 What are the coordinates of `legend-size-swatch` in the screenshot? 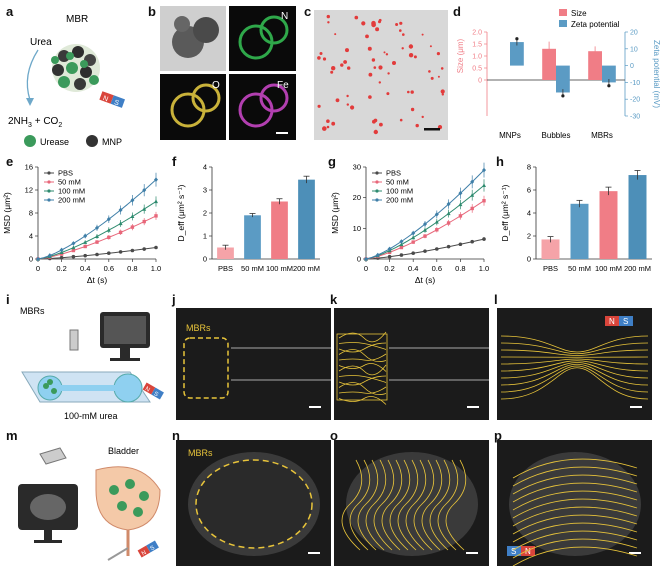 It's located at (563, 12).